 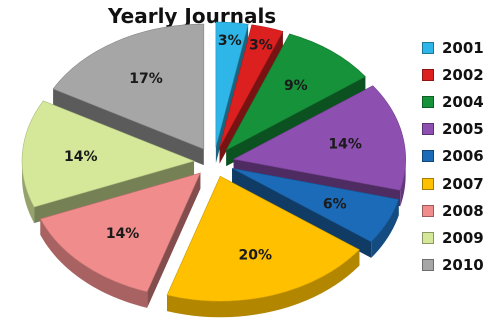 What do you see at coordinates (123, 234) in the screenshot?
I see `slice-label-2008: 14%` at bounding box center [123, 234].